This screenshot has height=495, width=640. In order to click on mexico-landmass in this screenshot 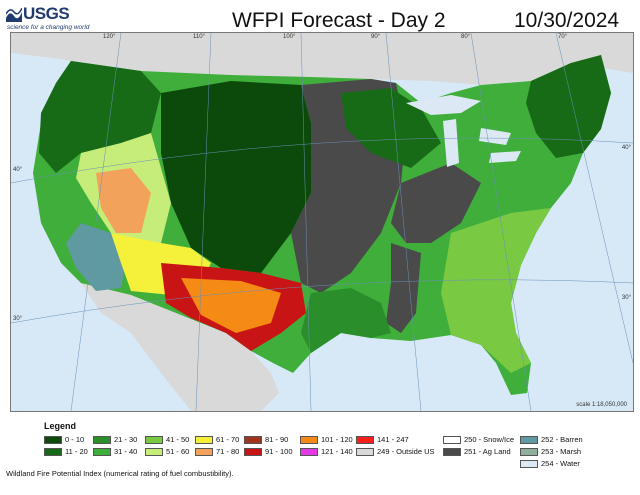, I will do `click(180, 347)`.